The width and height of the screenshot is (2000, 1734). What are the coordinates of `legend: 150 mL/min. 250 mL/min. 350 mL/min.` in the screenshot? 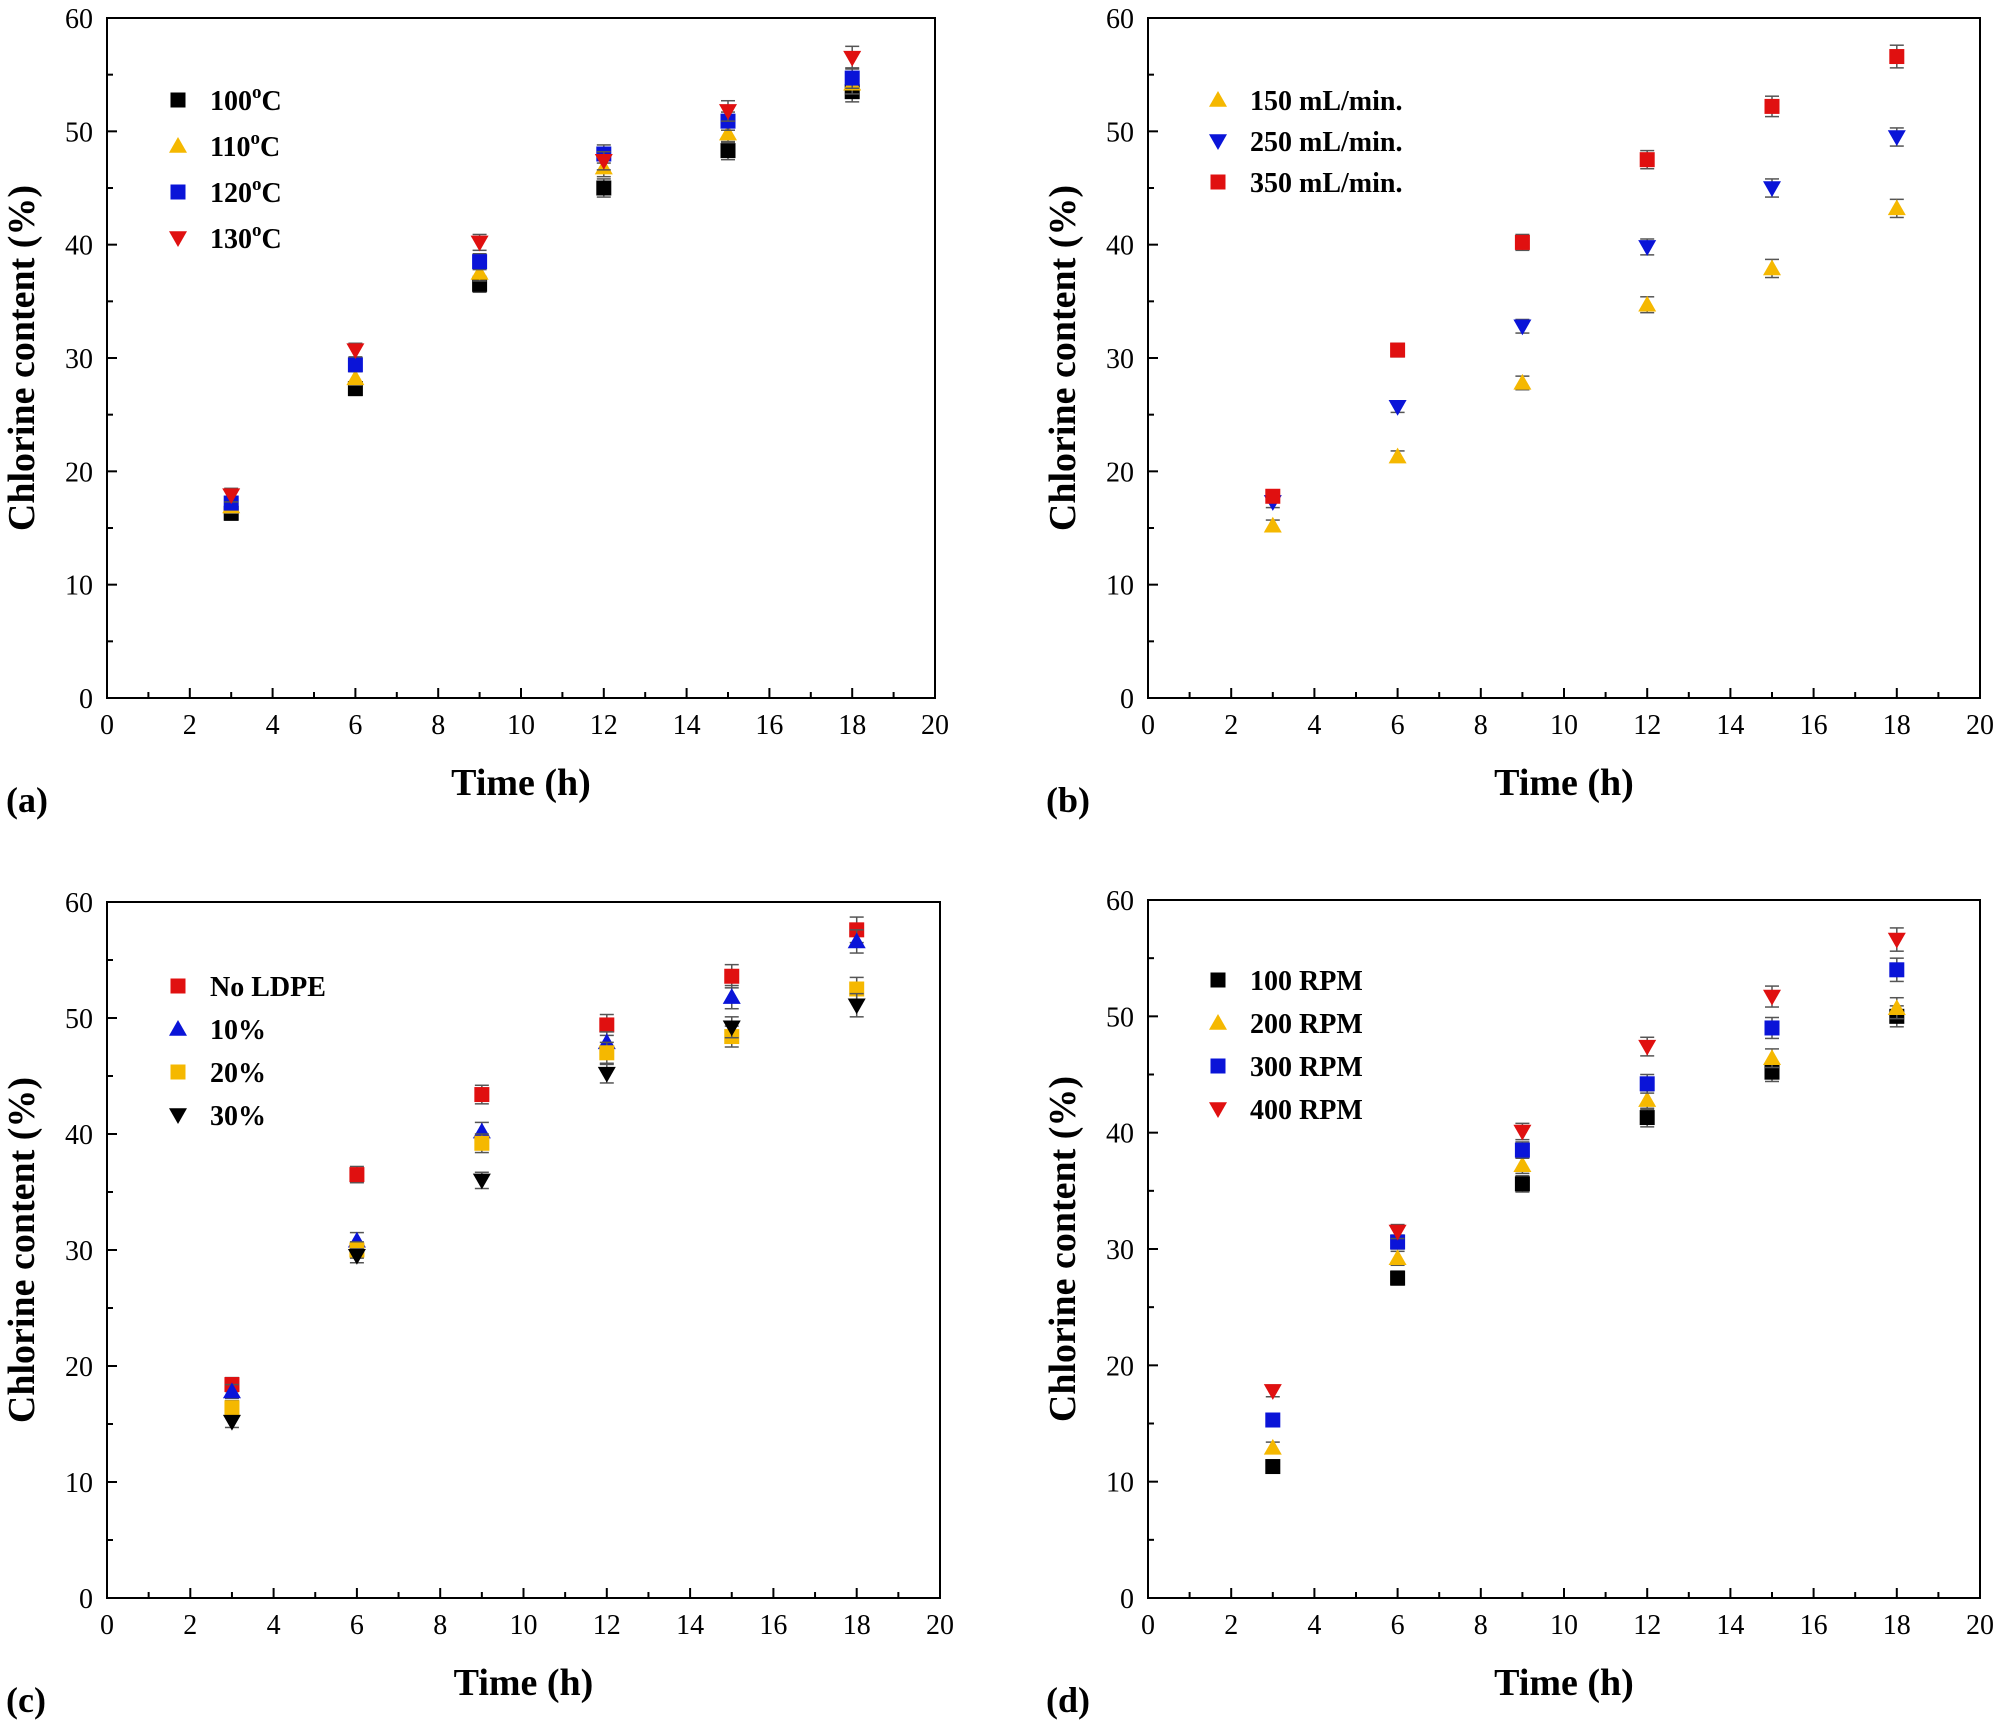 It's located at (1305, 142).